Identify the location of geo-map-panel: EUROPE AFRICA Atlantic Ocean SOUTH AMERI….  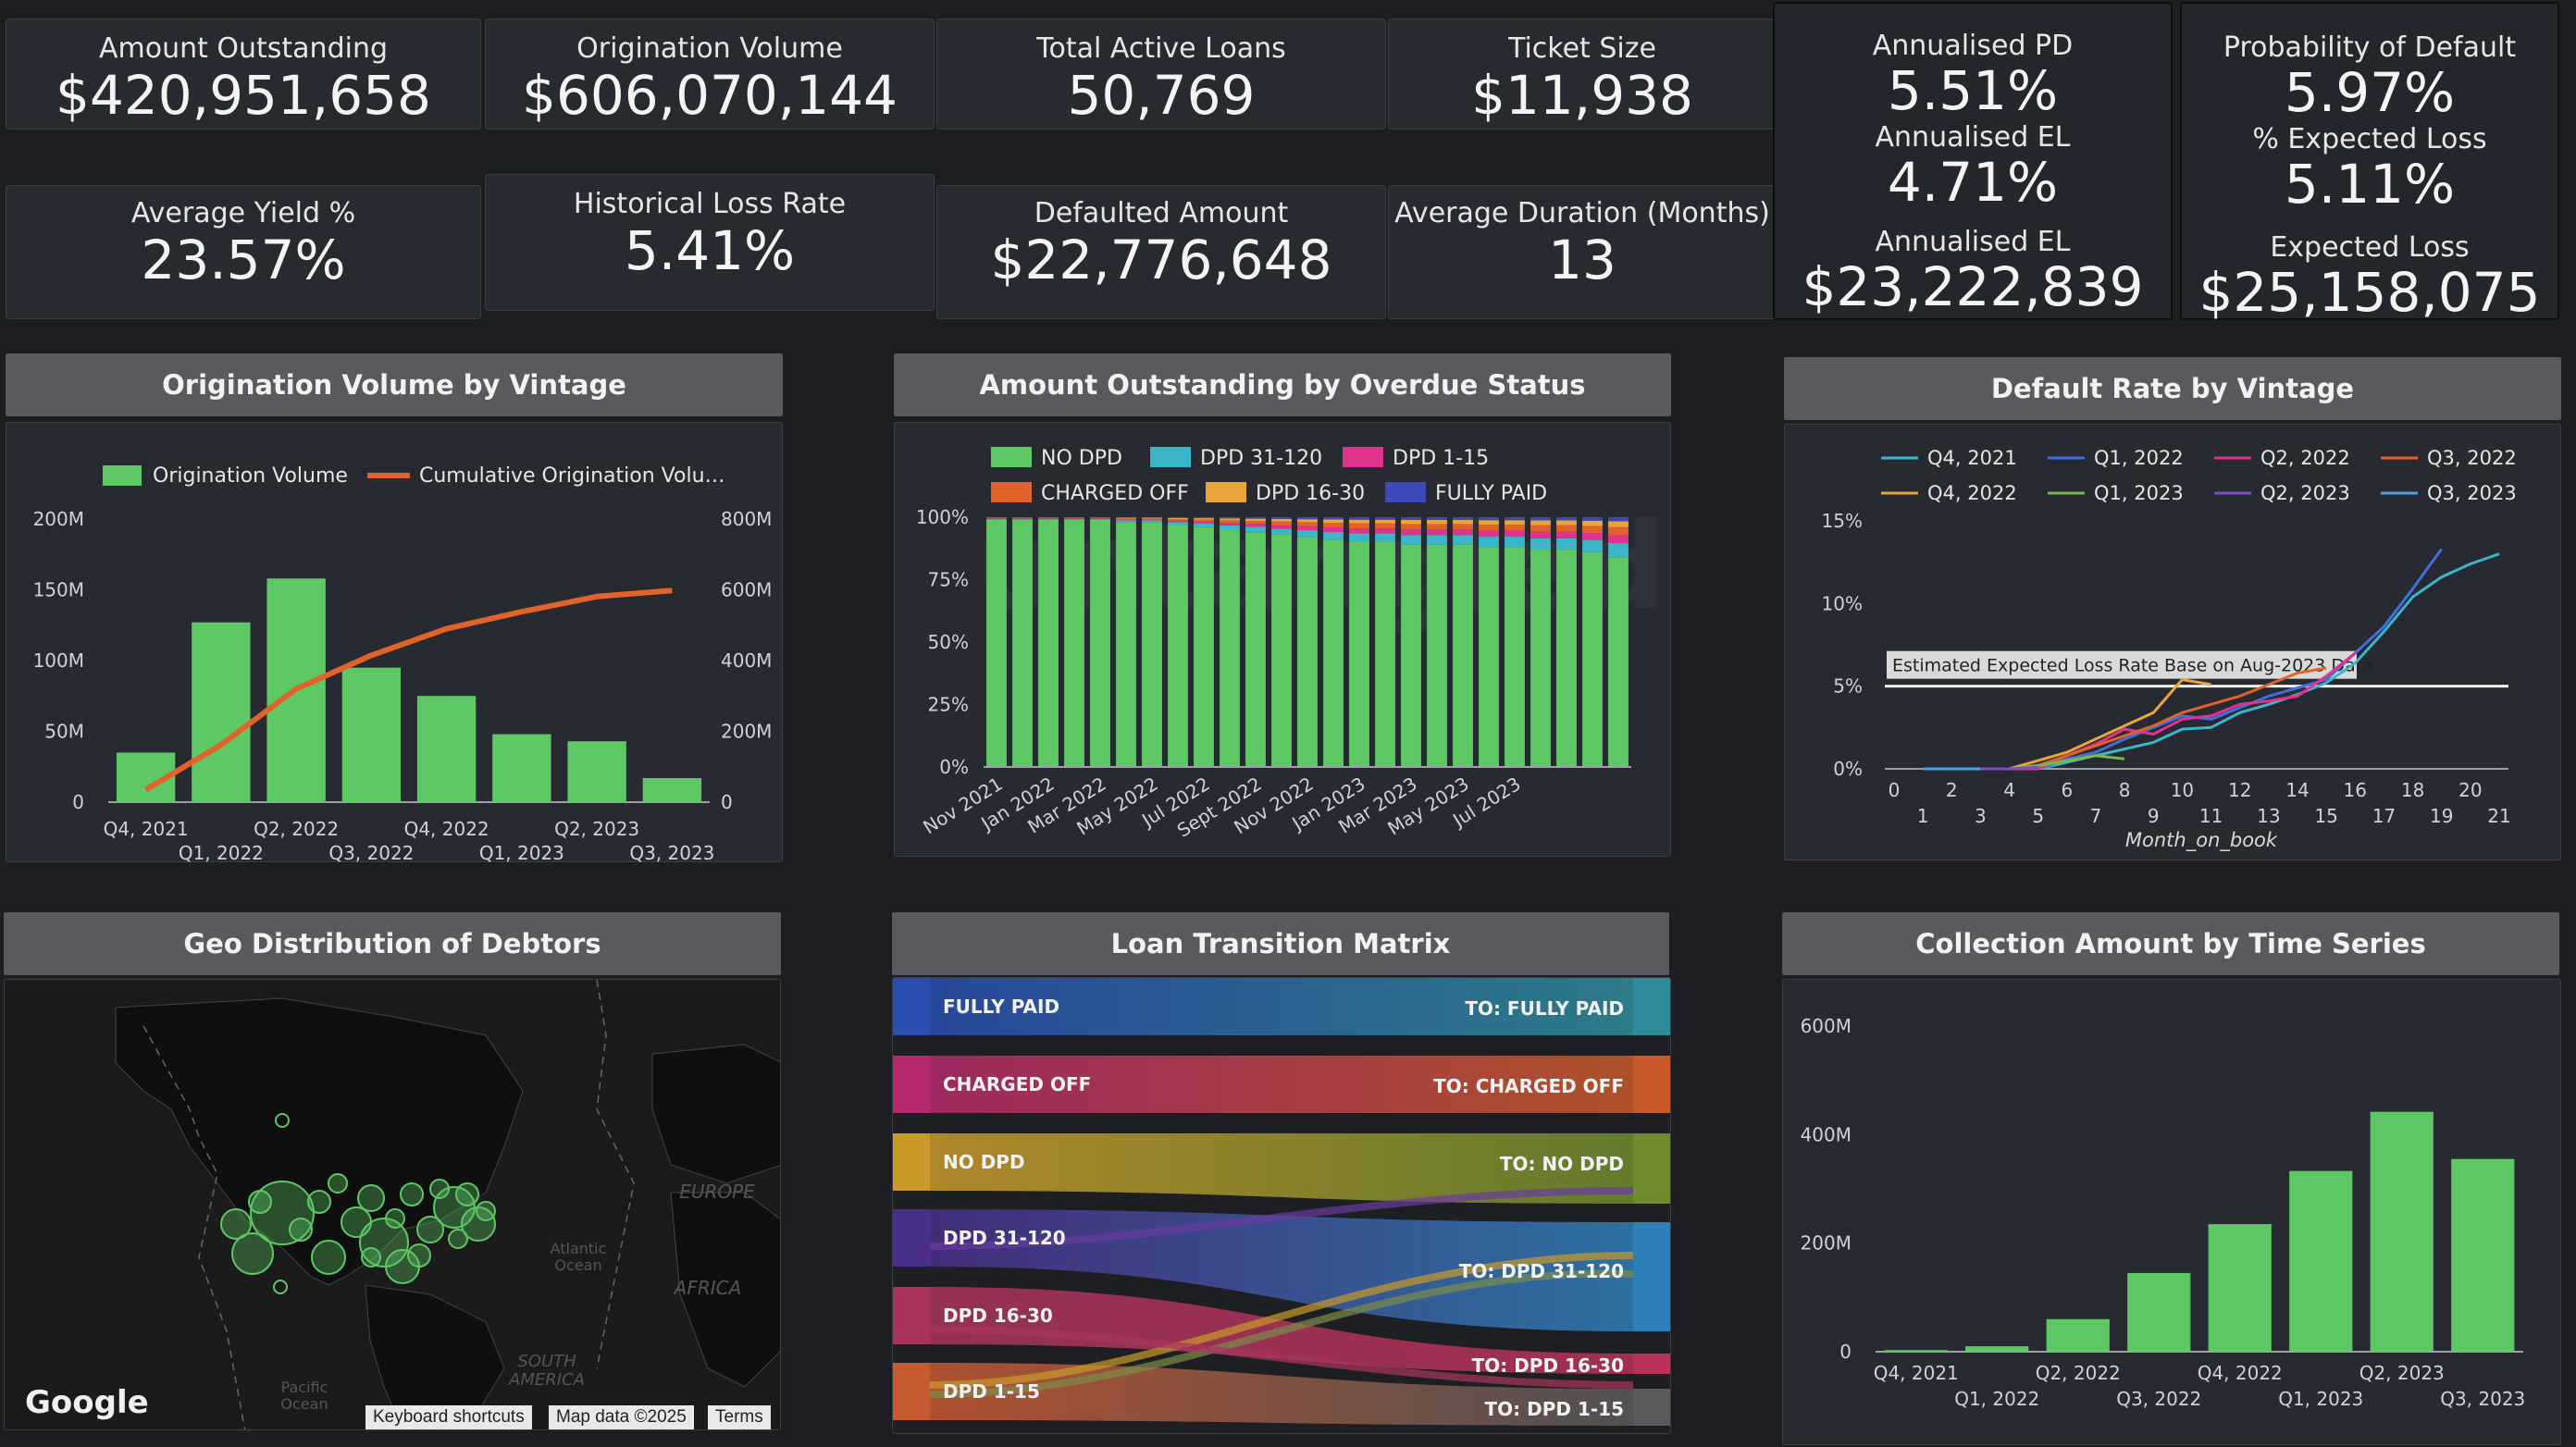
(393, 1204).